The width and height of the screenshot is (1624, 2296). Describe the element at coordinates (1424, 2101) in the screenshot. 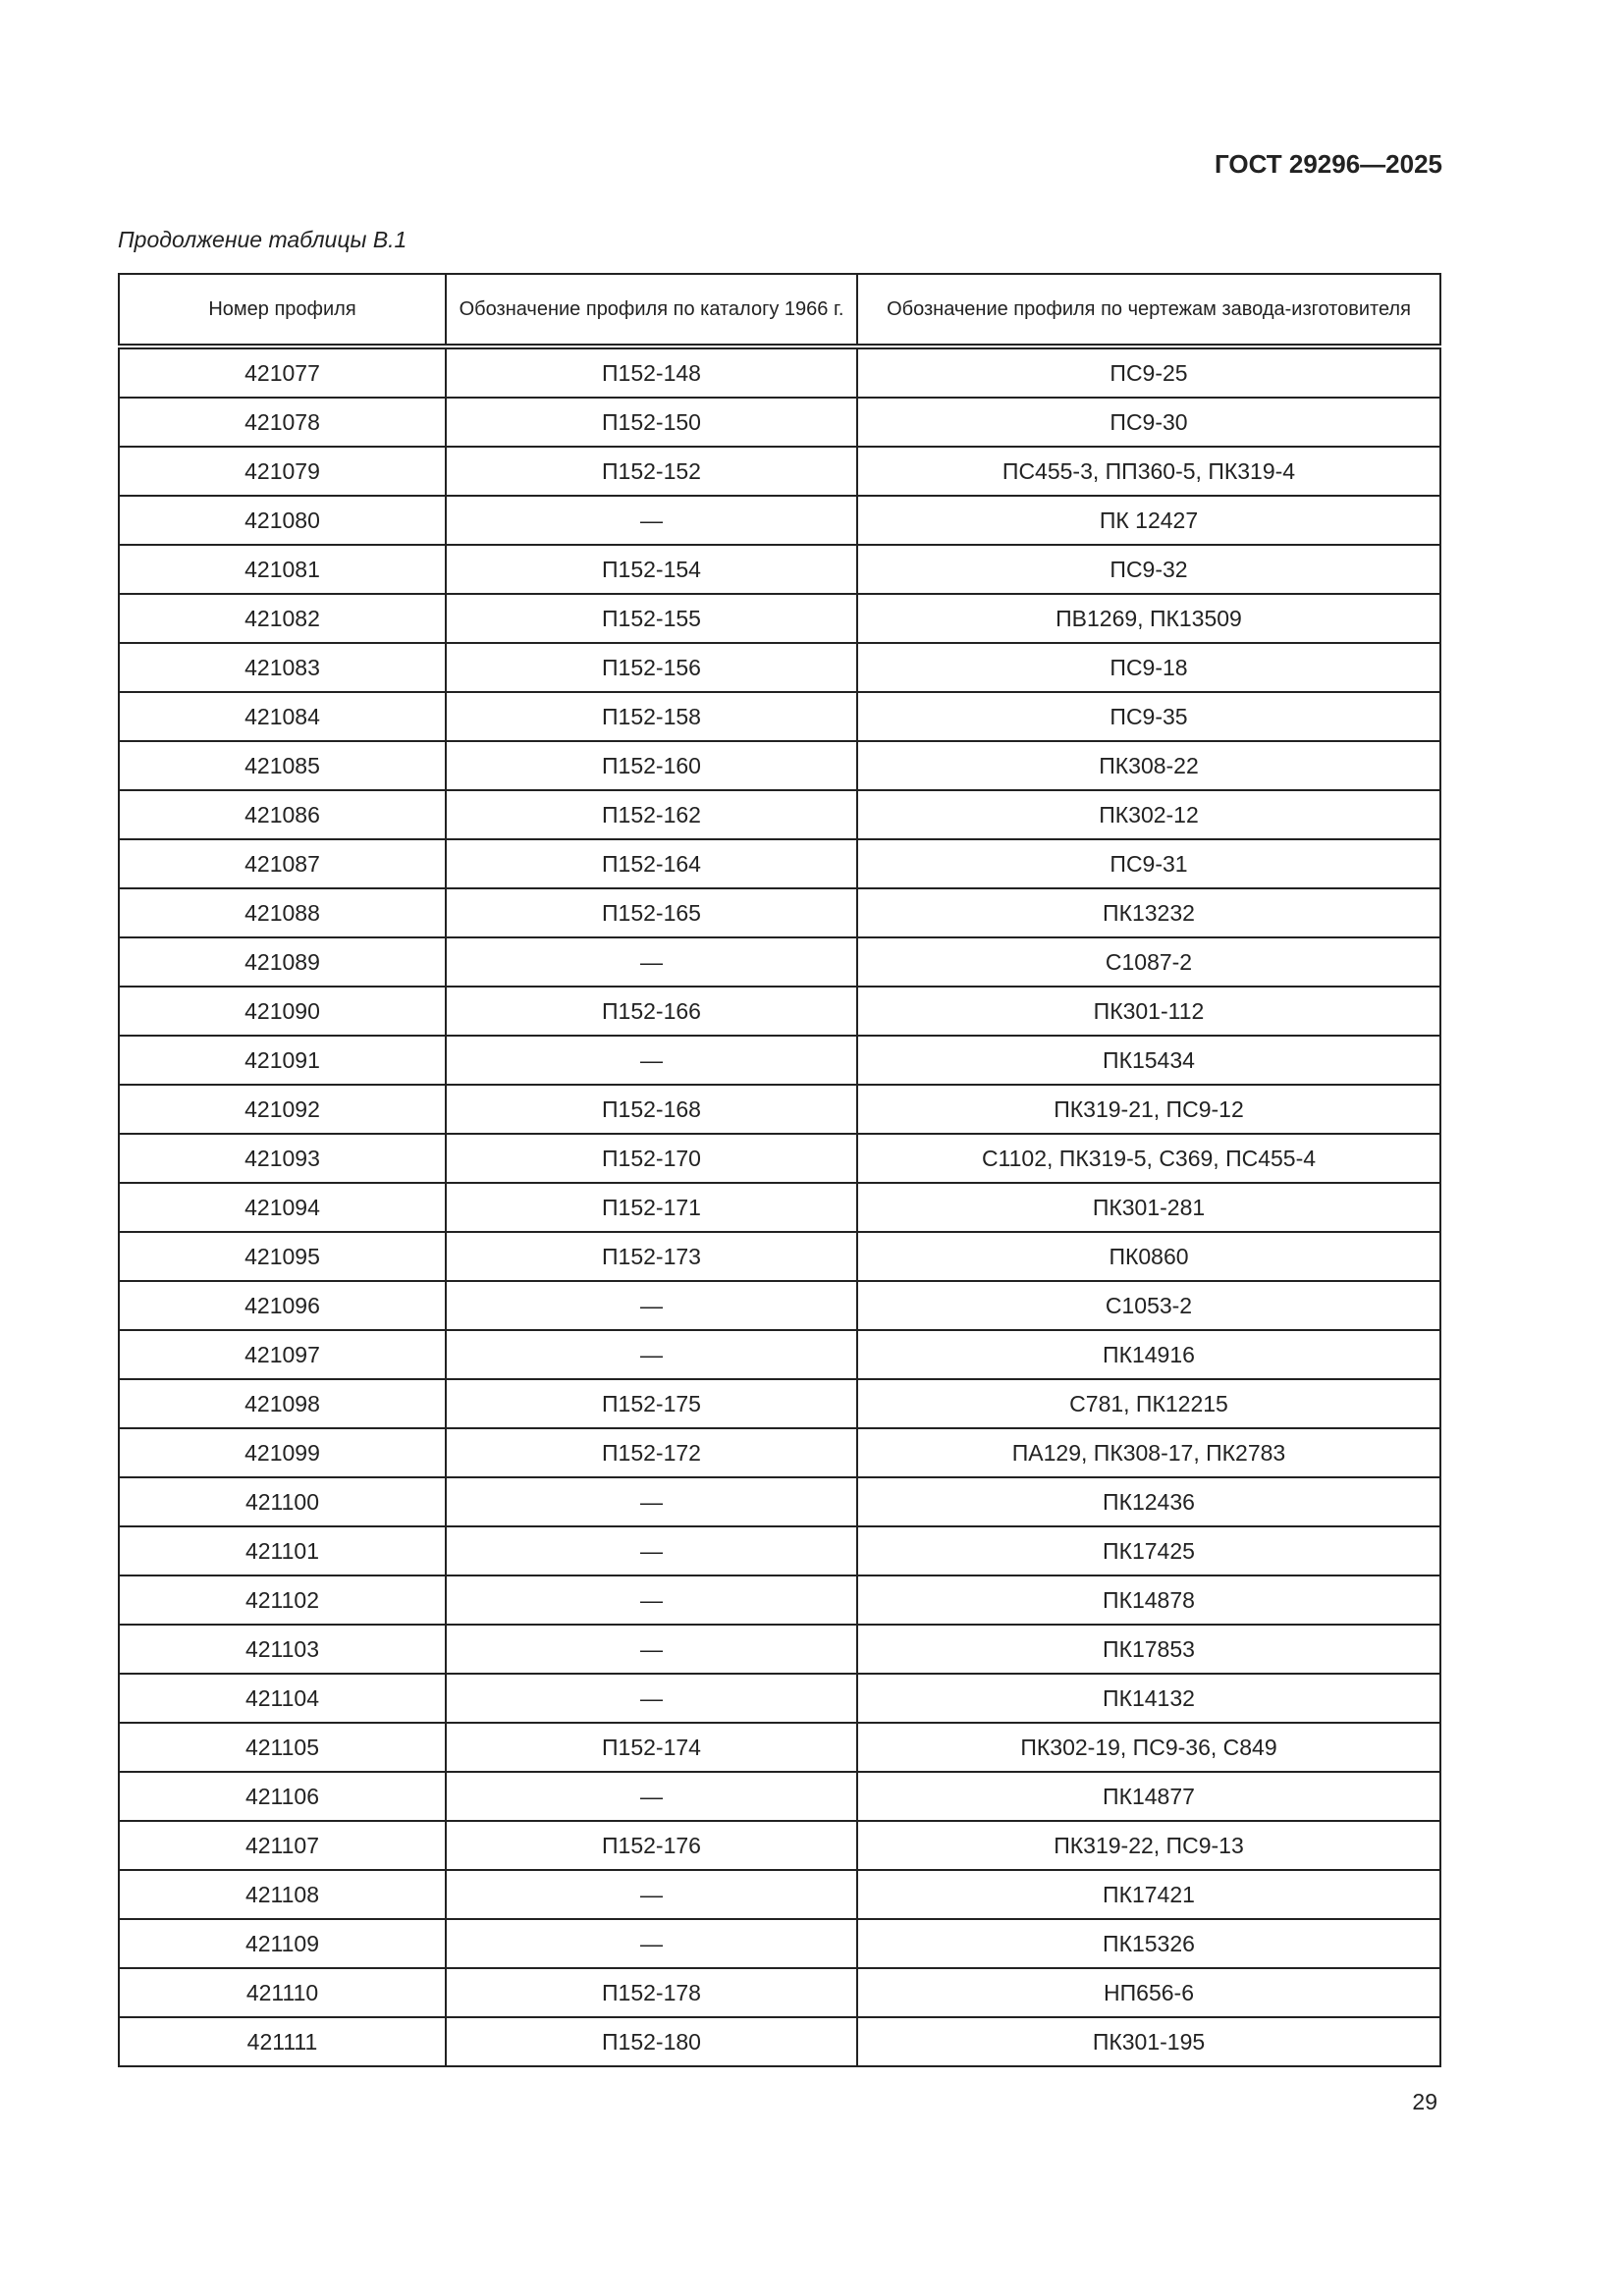

I see `page-number: 29` at that location.